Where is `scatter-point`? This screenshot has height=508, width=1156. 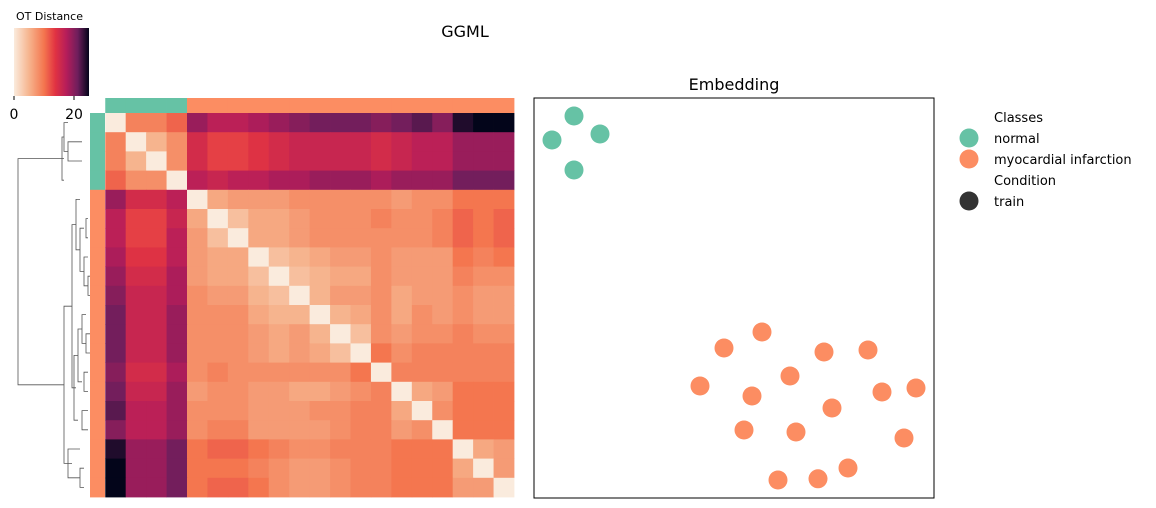
scatter-point is located at coordinates (824, 352).